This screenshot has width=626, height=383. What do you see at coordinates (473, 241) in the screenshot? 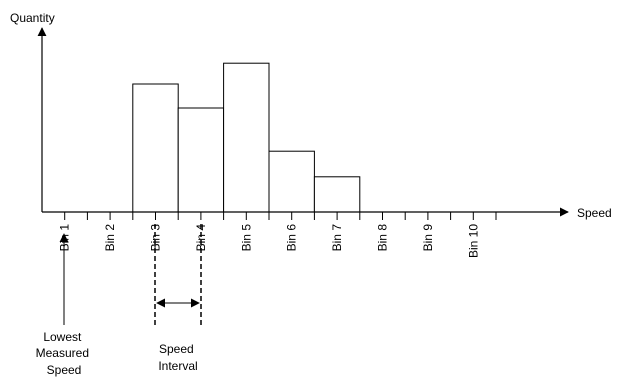
I see `x-tick-label-bin-10: Bin 10` at bounding box center [473, 241].